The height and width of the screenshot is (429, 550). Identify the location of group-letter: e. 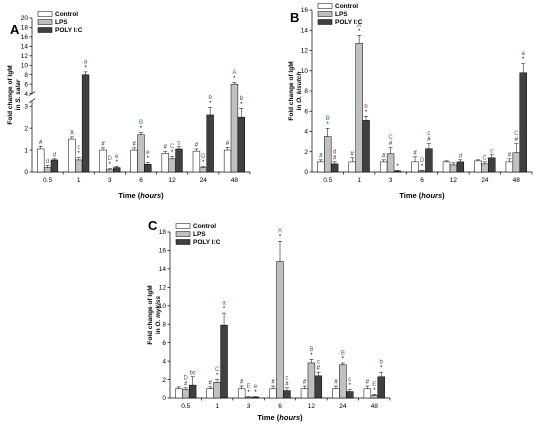
(256, 387).